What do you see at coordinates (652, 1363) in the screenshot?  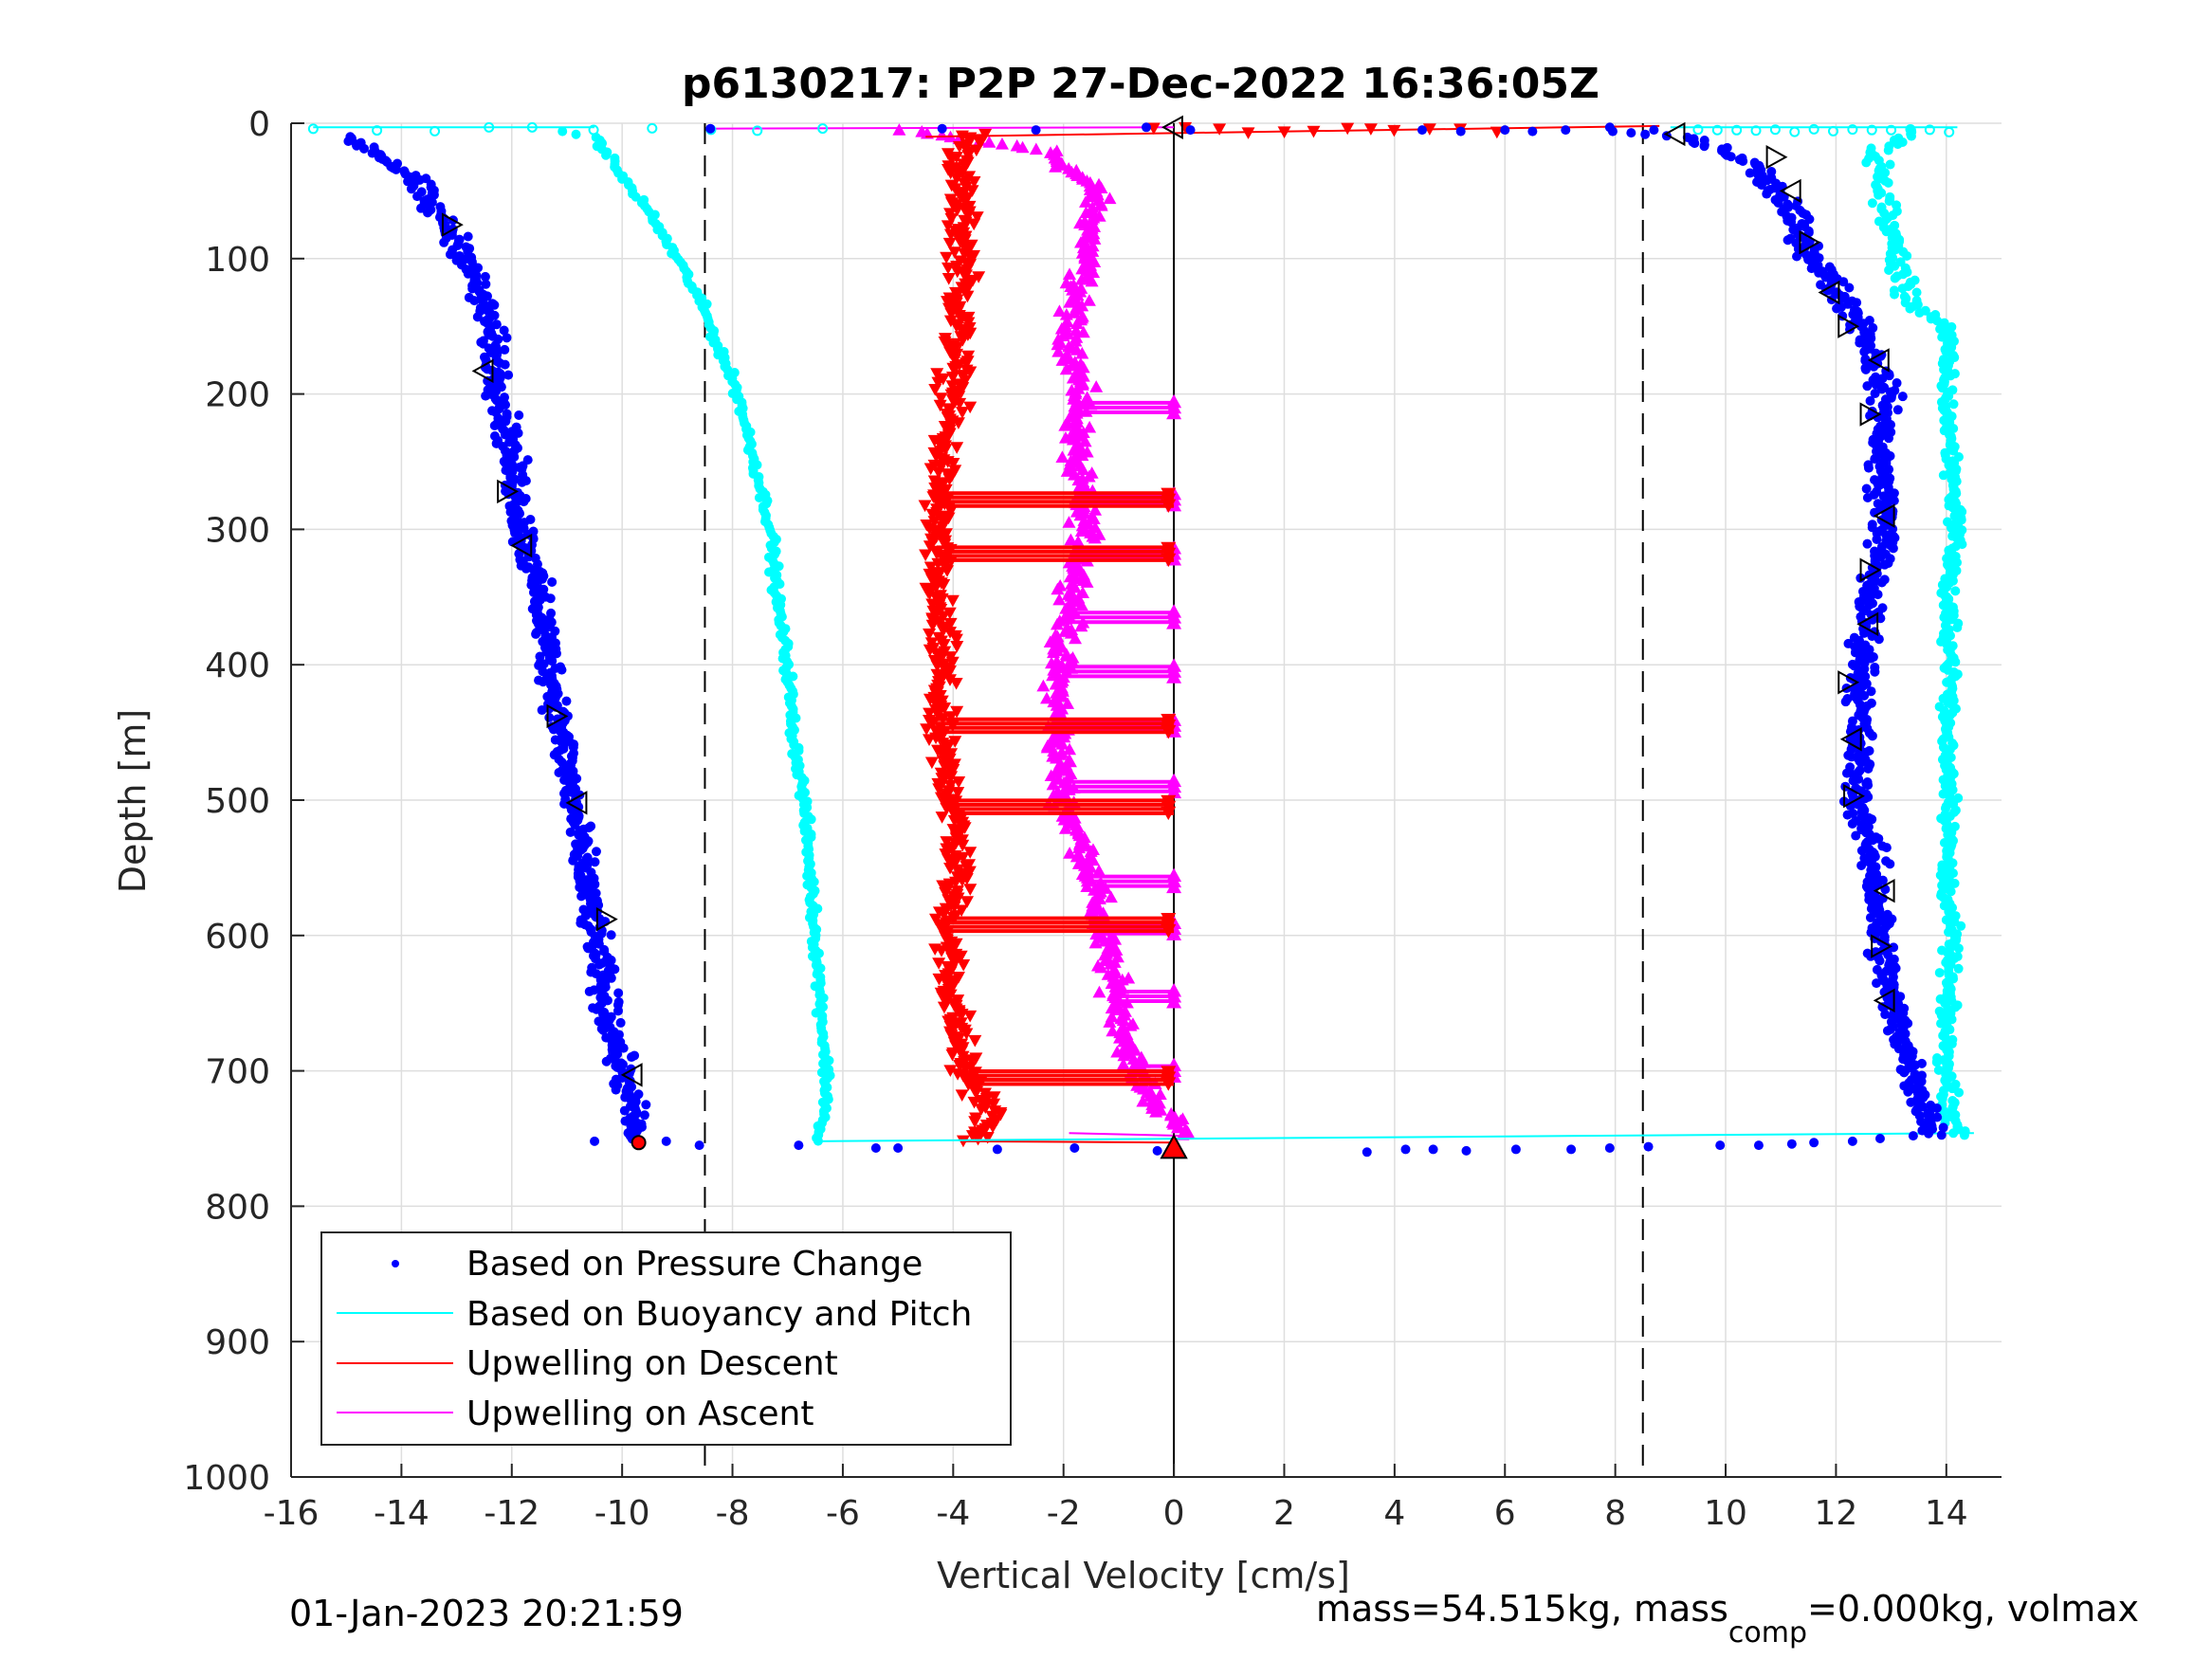 I see `legend-label-upwelling-descent: Upwelling on Descent` at bounding box center [652, 1363].